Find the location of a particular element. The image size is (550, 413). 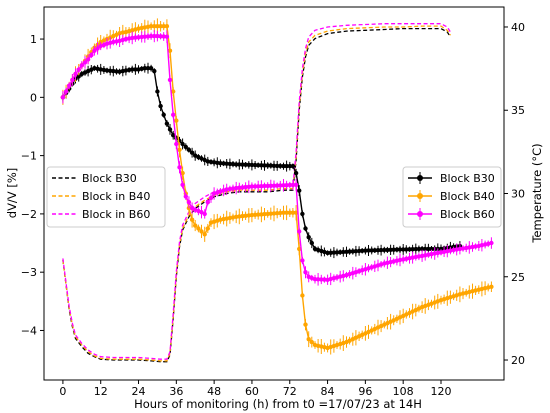

y-left-tick-label: −1 is located at coordinates (29, 156).